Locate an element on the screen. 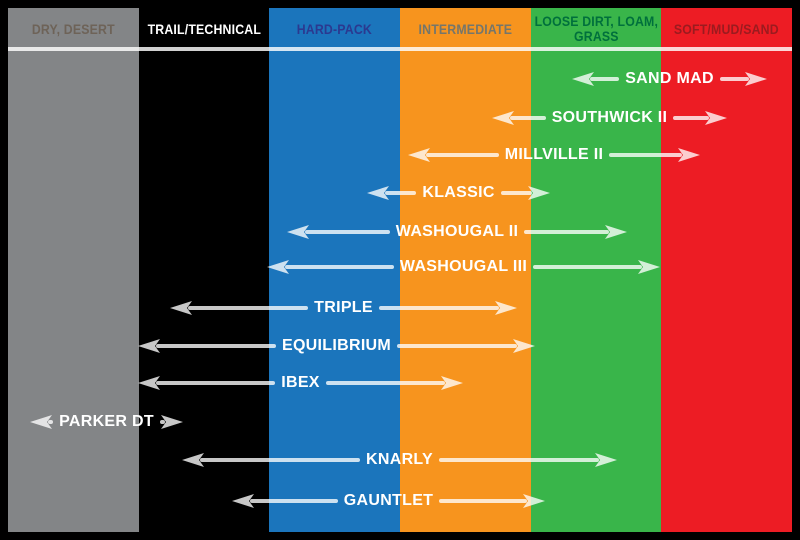  tire-range-arrow: KLASSIC is located at coordinates (459, 193).